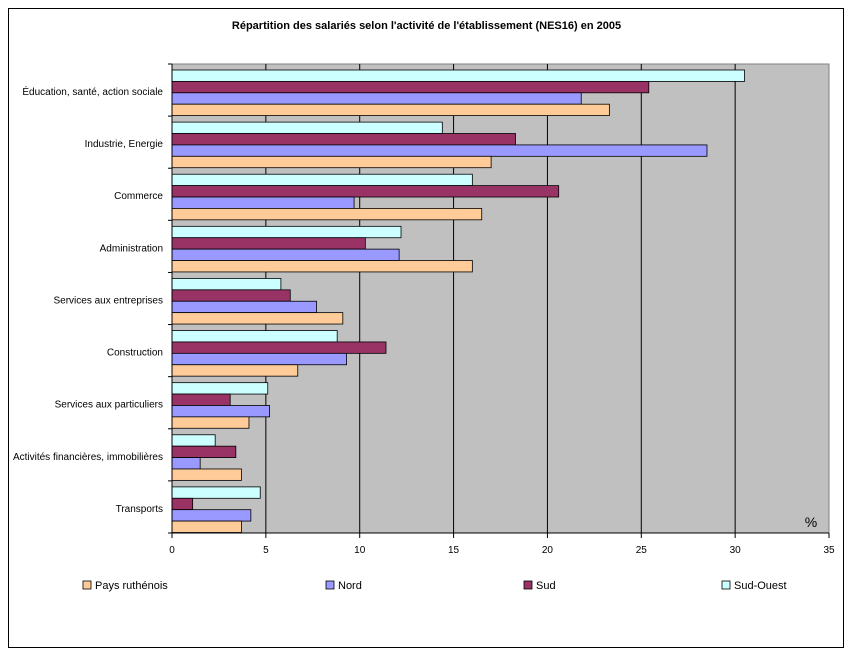  I want to click on category-label: Transports, so click(139, 509).